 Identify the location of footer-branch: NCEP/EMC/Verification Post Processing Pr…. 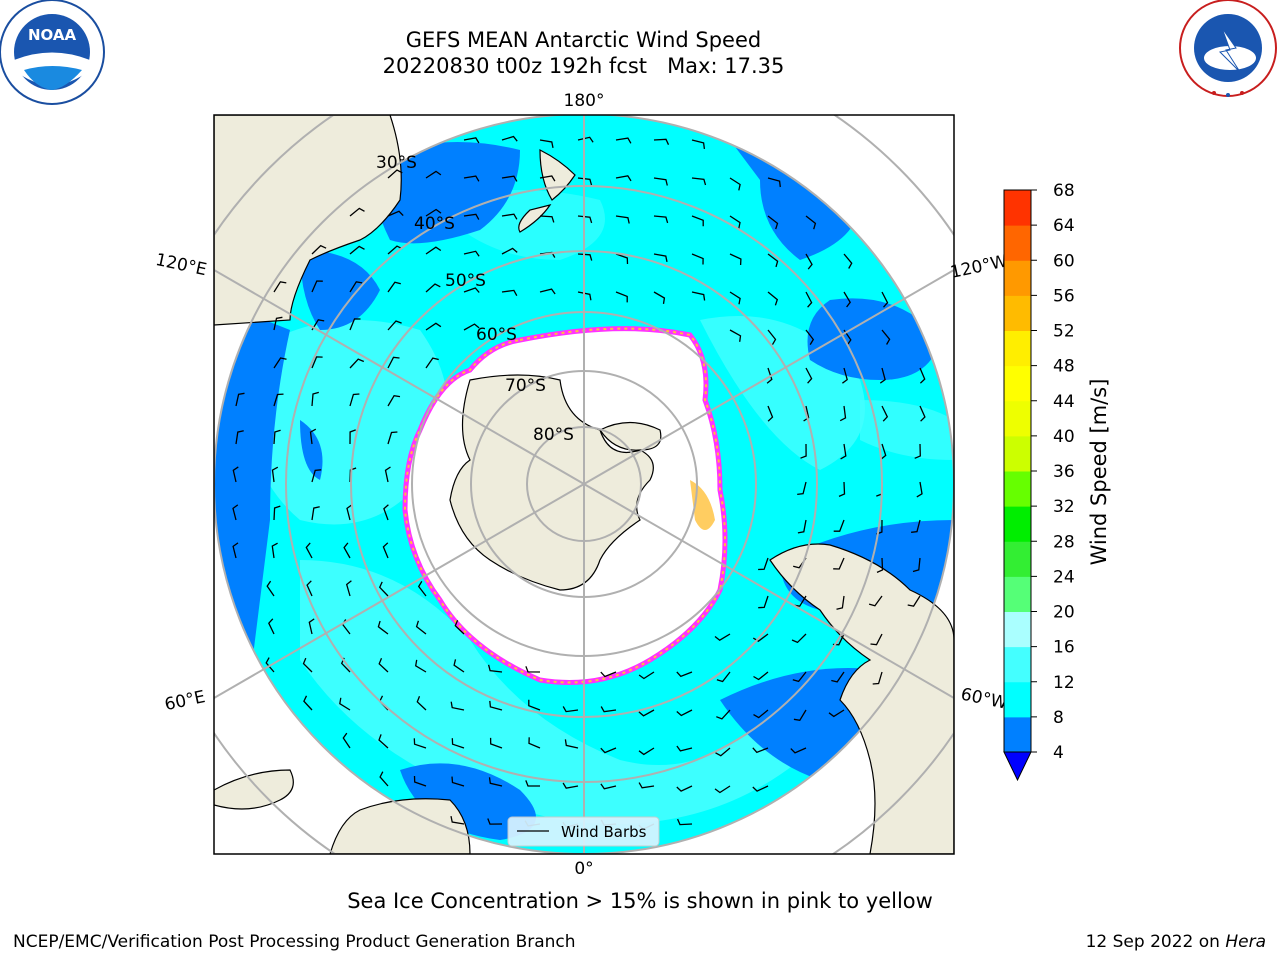
(294, 942).